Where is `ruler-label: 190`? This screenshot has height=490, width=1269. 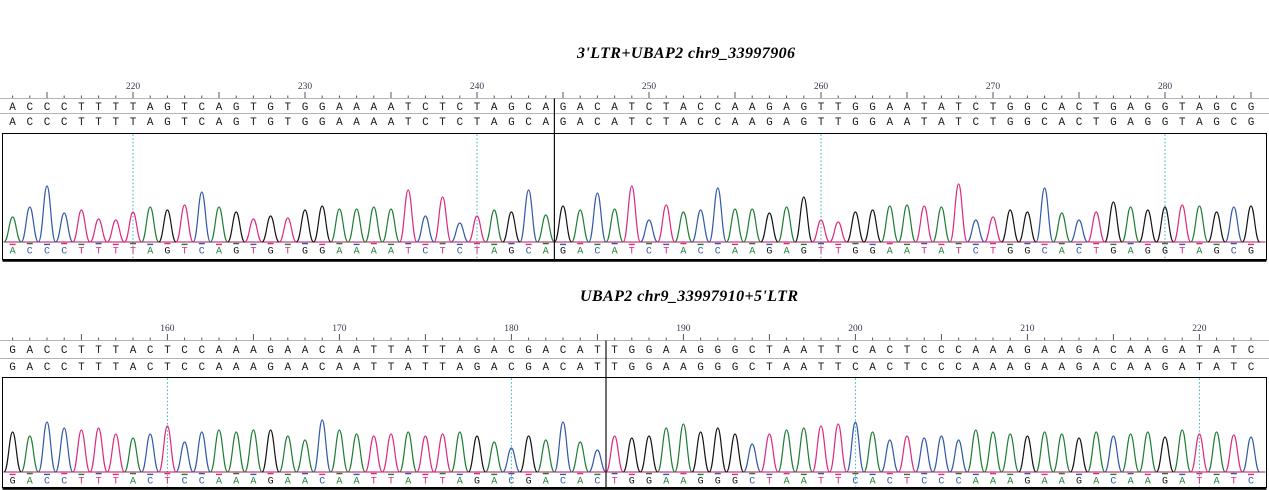
ruler-label: 190 is located at coordinates (683, 329).